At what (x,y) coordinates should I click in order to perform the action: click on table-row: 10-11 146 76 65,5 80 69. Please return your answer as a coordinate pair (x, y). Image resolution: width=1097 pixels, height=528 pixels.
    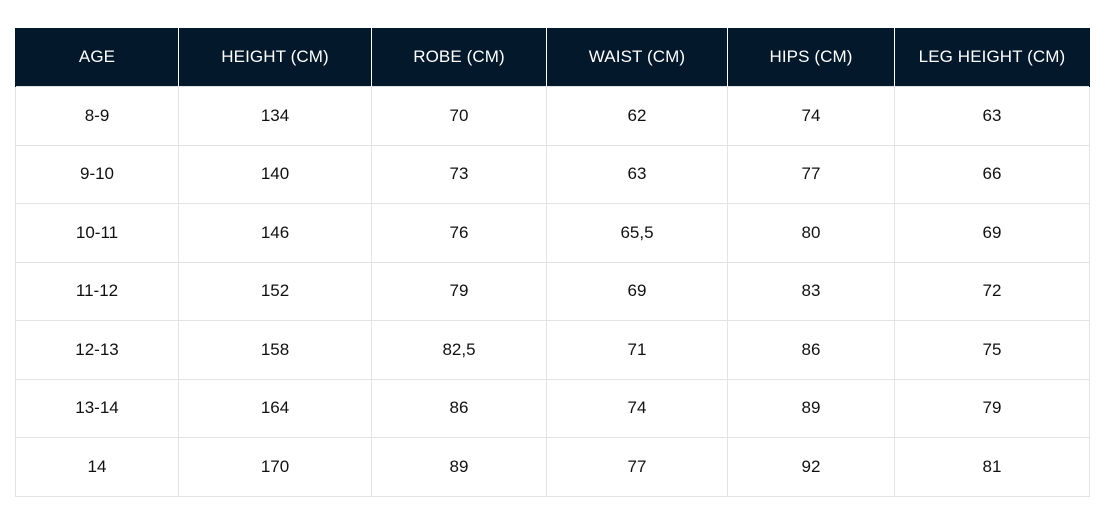
    Looking at the image, I should click on (552, 233).